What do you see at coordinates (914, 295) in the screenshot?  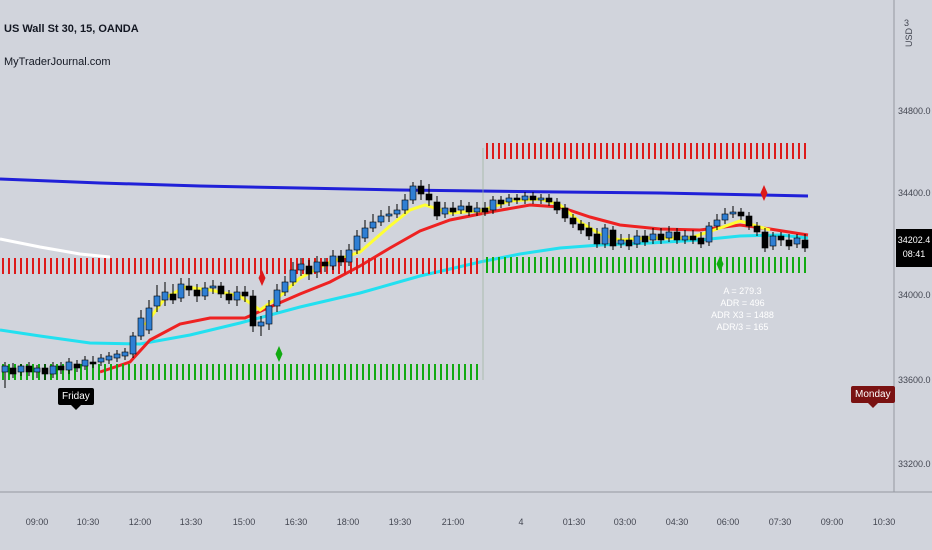 I see `price-label: 34000.0` at bounding box center [914, 295].